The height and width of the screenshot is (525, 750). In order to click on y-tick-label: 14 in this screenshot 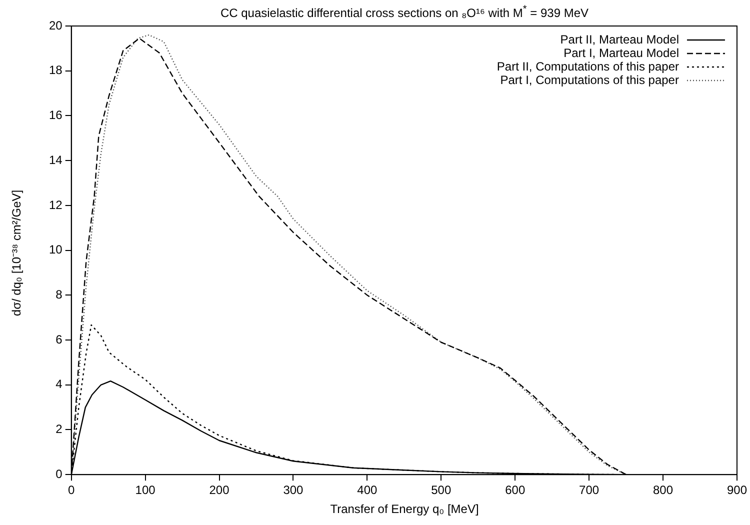, I will do `click(55, 159)`.